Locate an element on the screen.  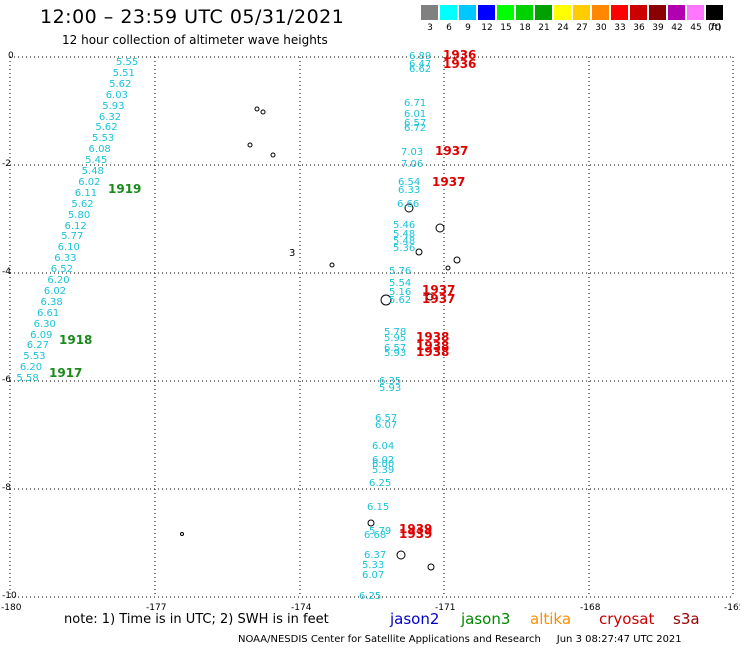
wave-height-label: 5.77 is located at coordinates (72, 237).